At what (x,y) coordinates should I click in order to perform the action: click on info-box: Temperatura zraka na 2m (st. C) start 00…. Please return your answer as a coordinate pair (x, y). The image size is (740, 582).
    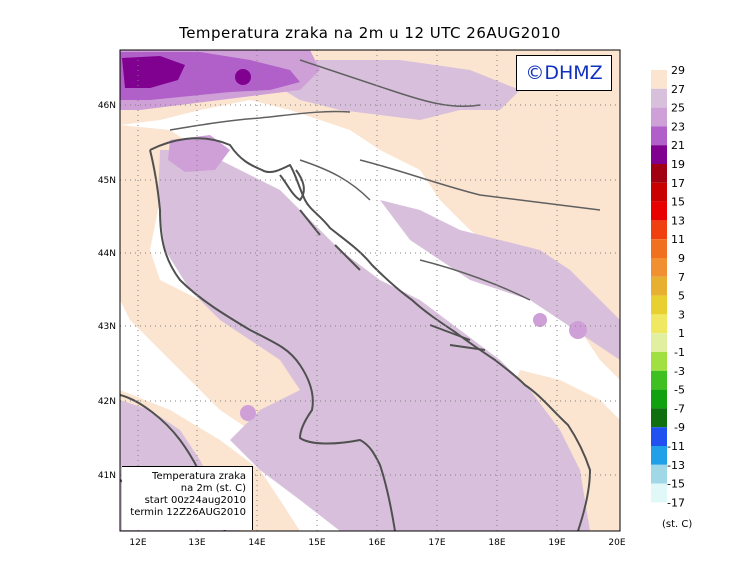
    Looking at the image, I should click on (187, 498).